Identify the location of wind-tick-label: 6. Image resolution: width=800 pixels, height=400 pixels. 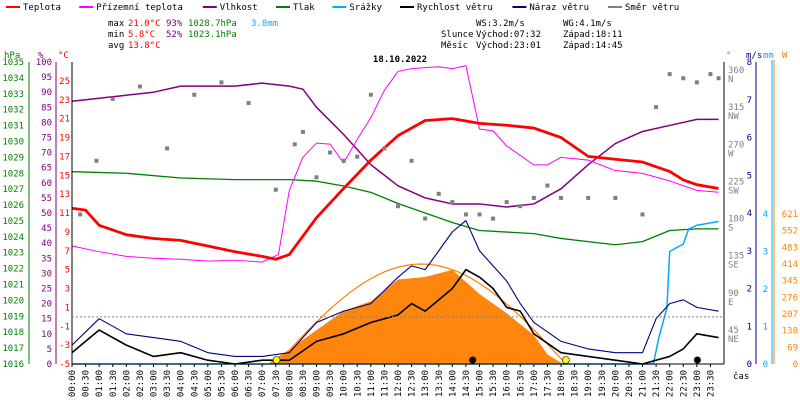
(749, 139).